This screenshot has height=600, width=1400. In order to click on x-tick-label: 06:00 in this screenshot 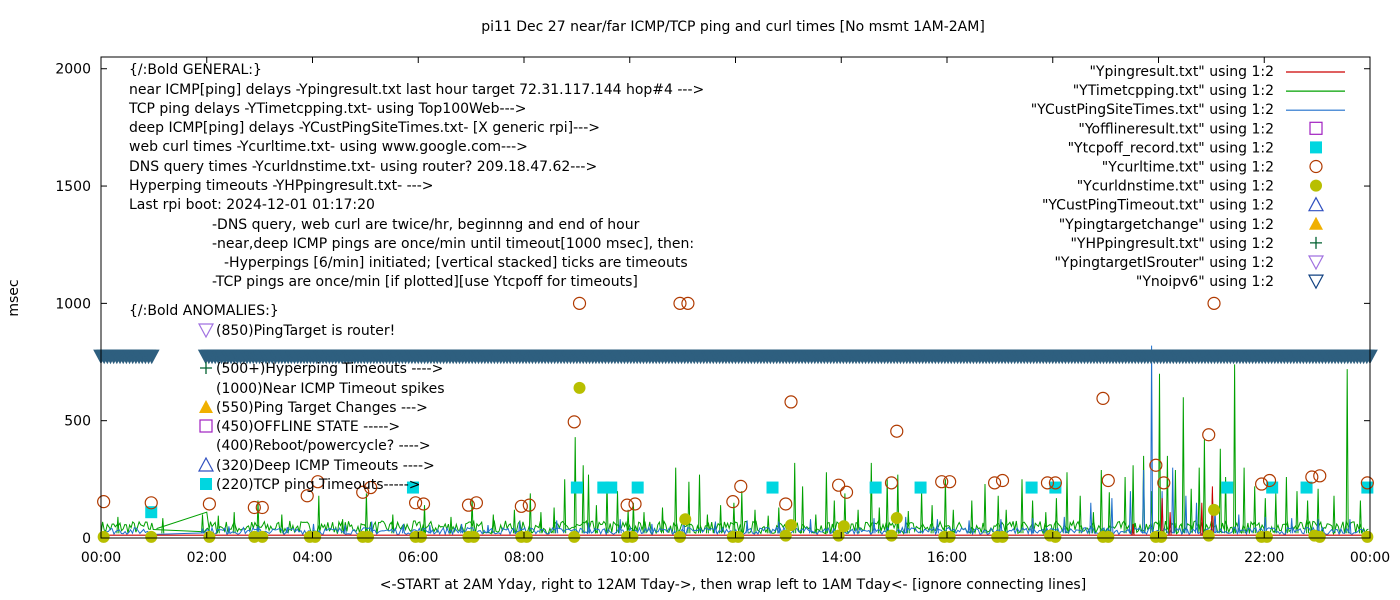, I will do `click(418, 558)`.